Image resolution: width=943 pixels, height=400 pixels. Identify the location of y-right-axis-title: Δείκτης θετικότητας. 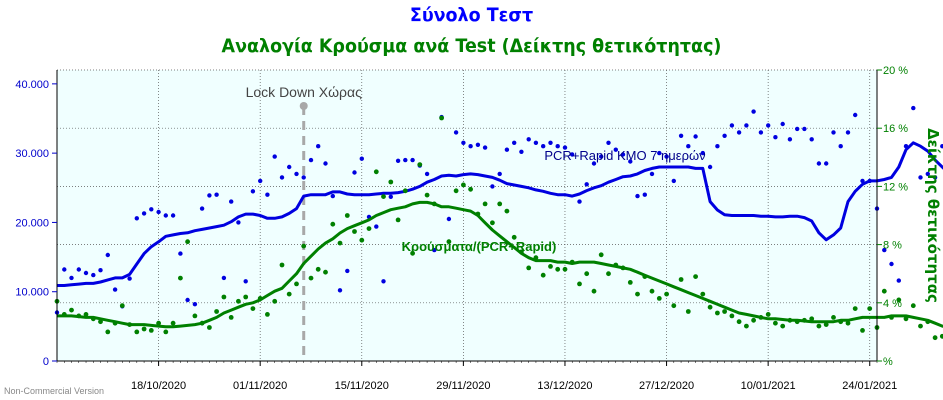
(933, 215).